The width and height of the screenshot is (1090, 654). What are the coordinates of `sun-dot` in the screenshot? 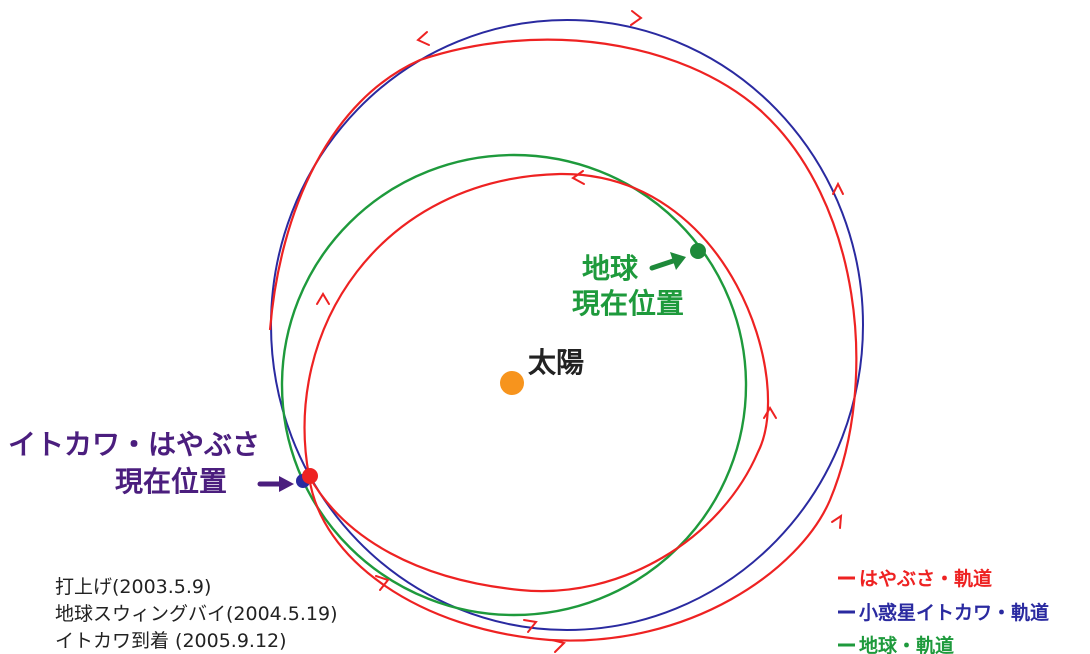 It's located at (512, 383).